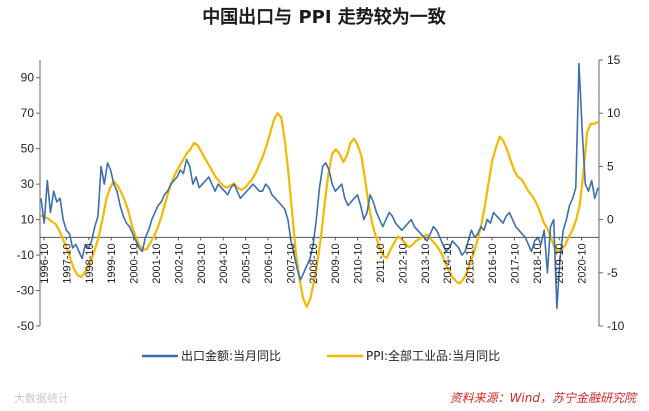 The width and height of the screenshot is (649, 411). Describe the element at coordinates (314, 263) in the screenshot. I see `x-tick-label: 2008-10` at that location.